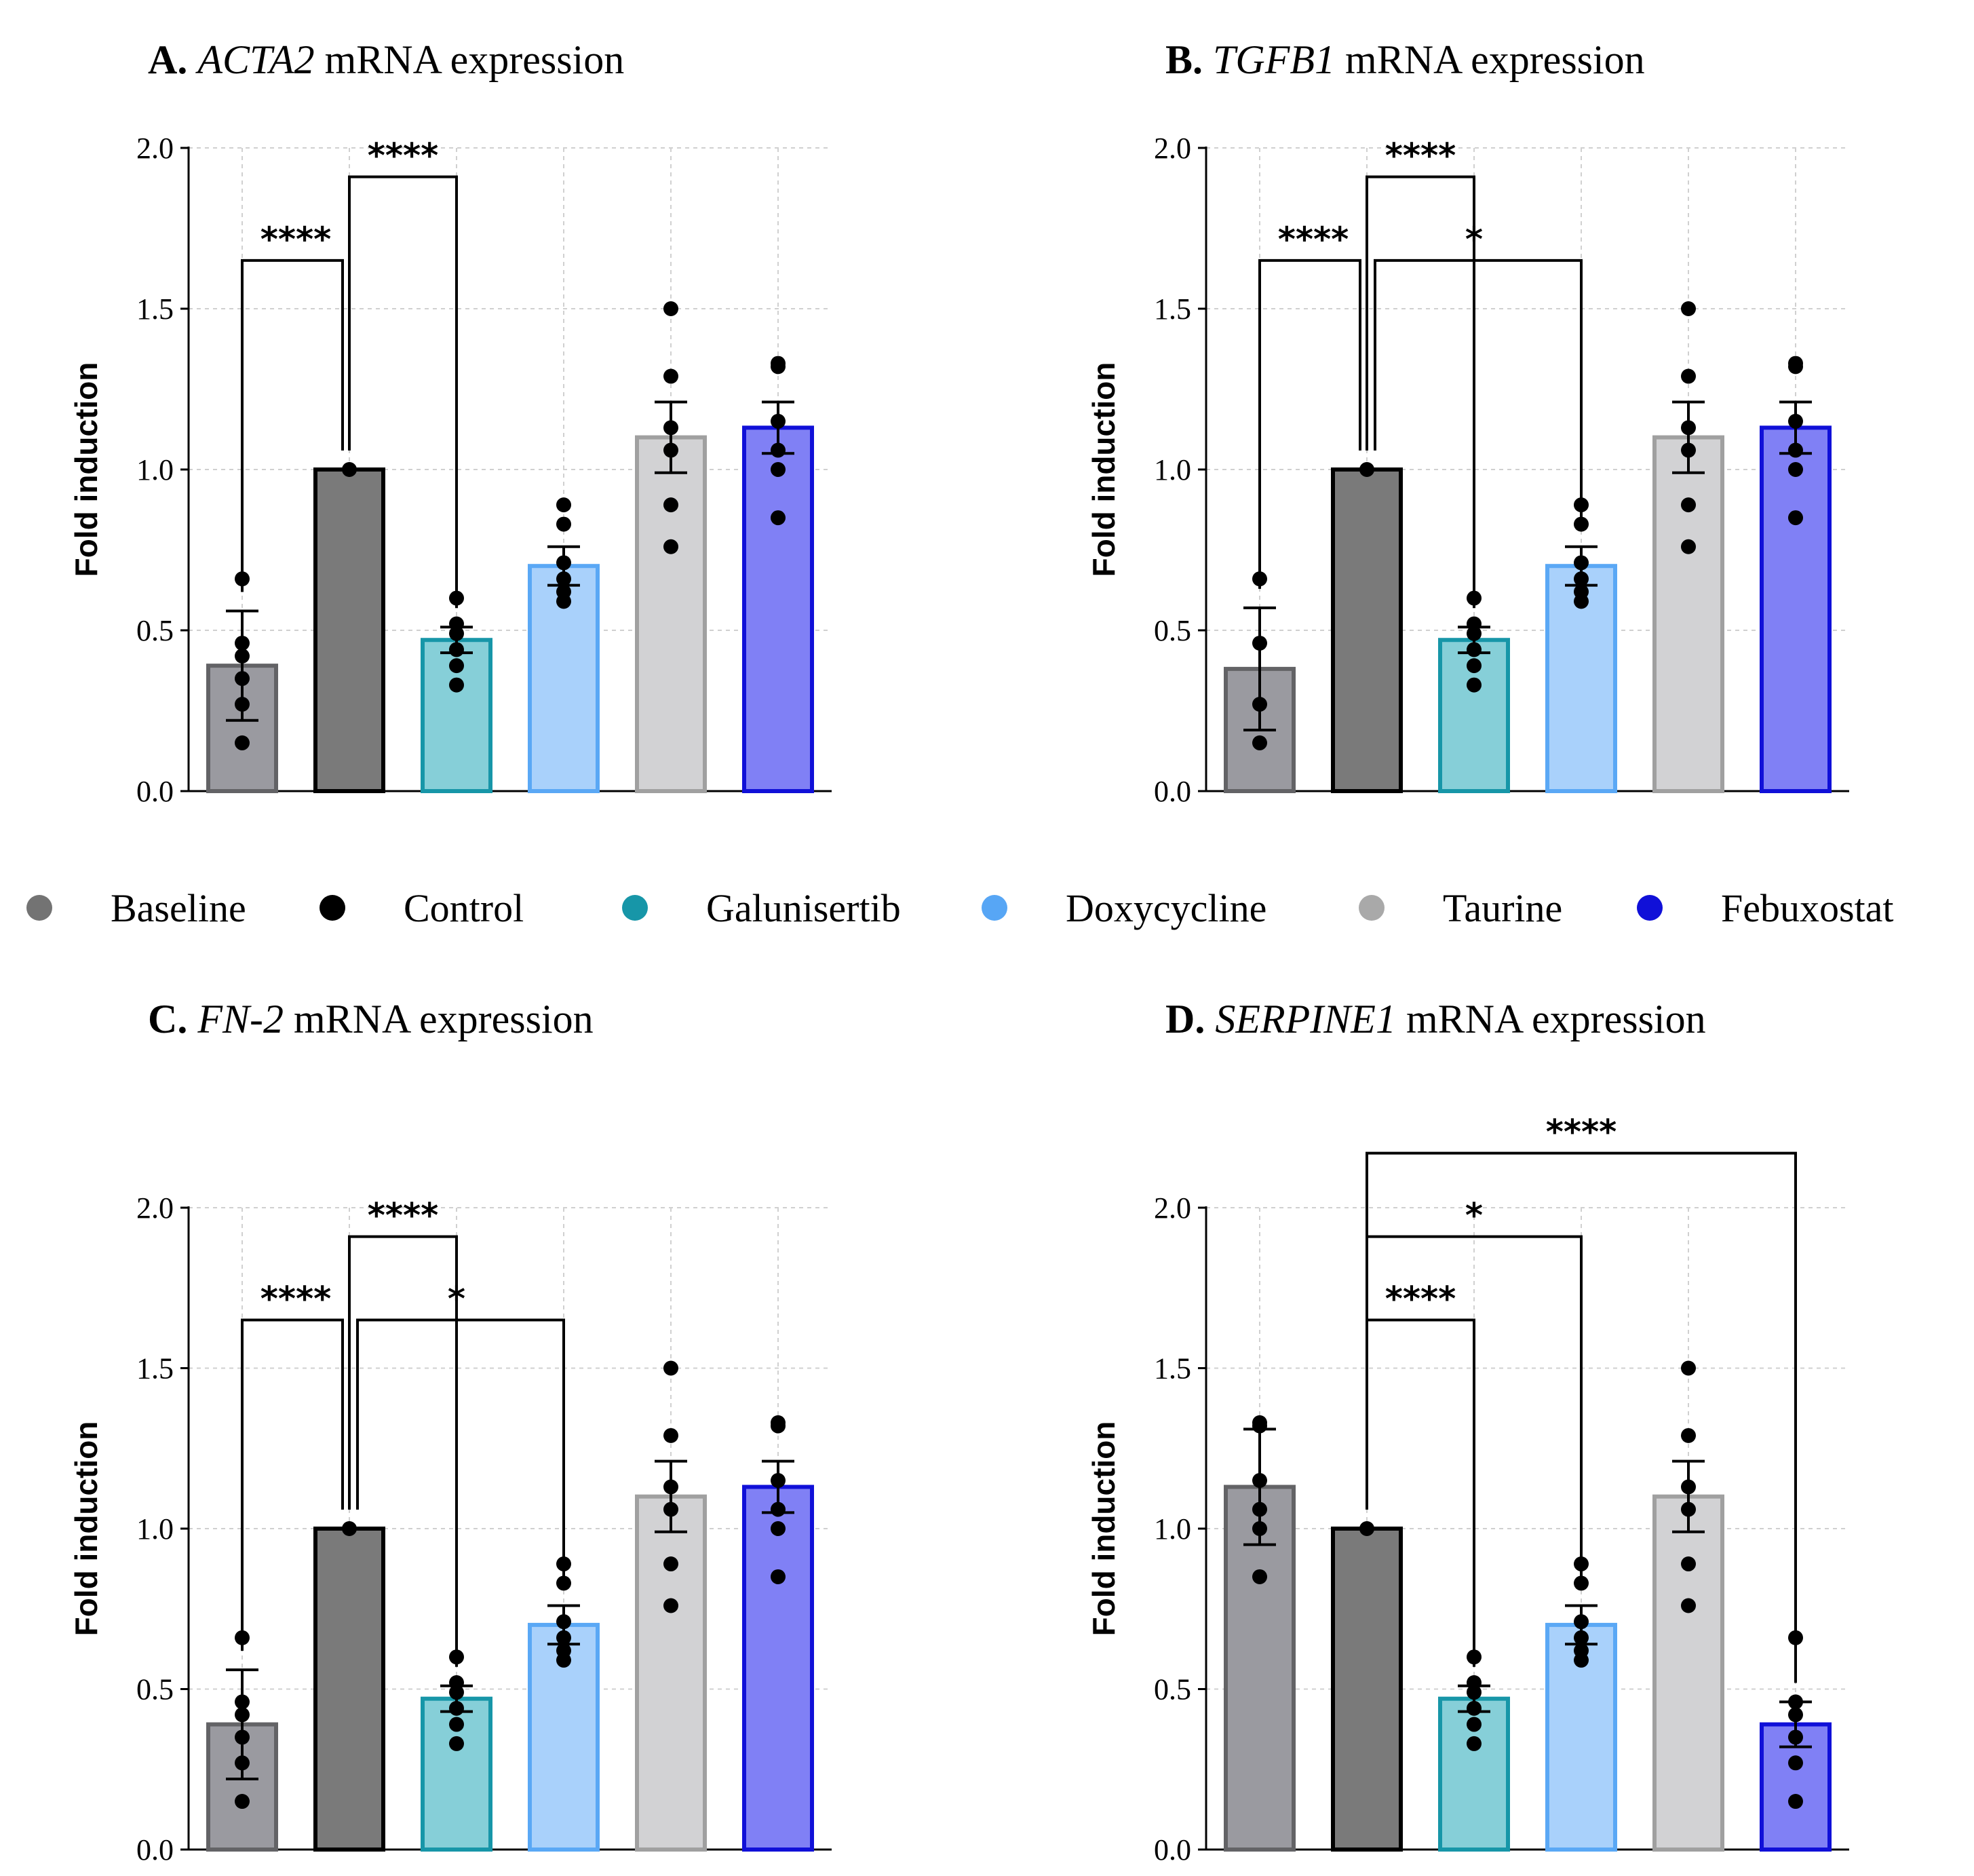 This screenshot has width=1974, height=1876. Describe the element at coordinates (995, 908) in the screenshot. I see `legend-marker-doxycycline` at that location.